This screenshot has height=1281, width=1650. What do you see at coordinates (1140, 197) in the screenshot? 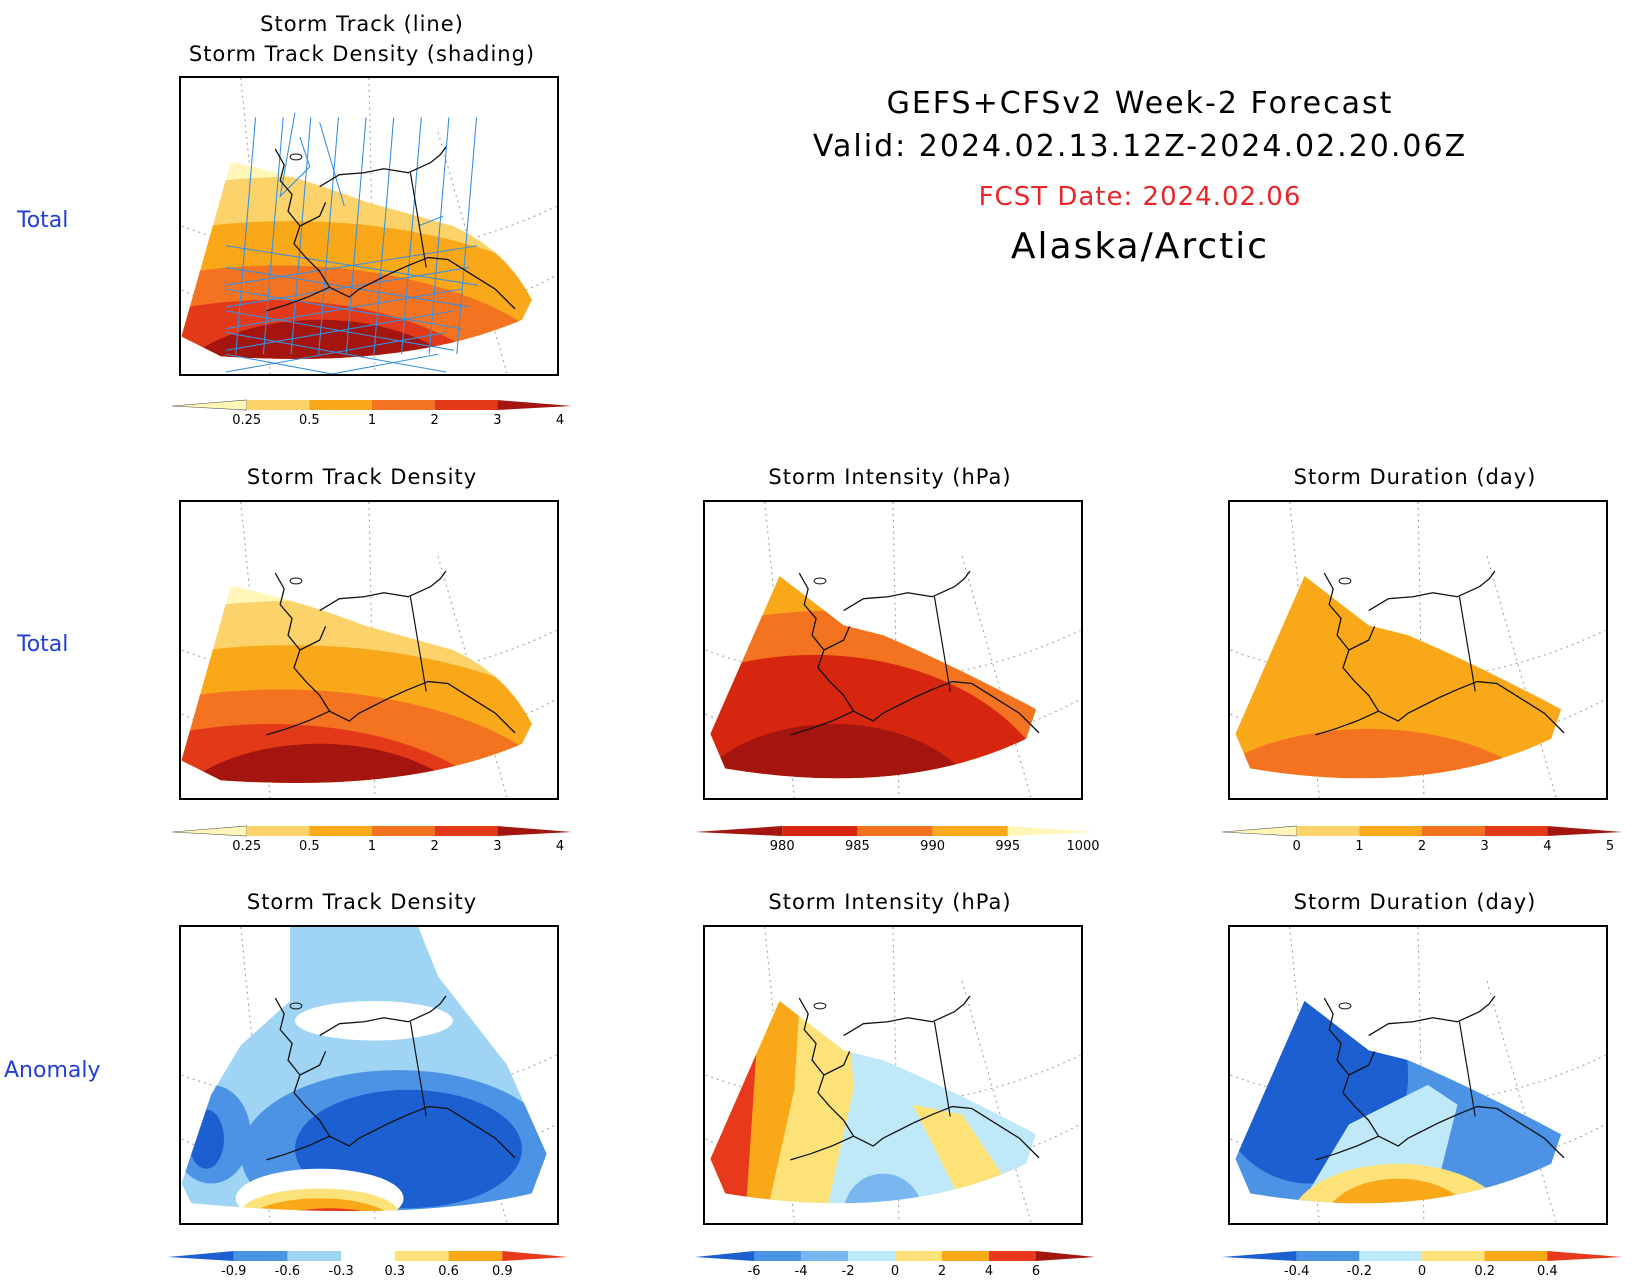
I see `forecast-date: FCST Date: 2024.02.06` at bounding box center [1140, 197].